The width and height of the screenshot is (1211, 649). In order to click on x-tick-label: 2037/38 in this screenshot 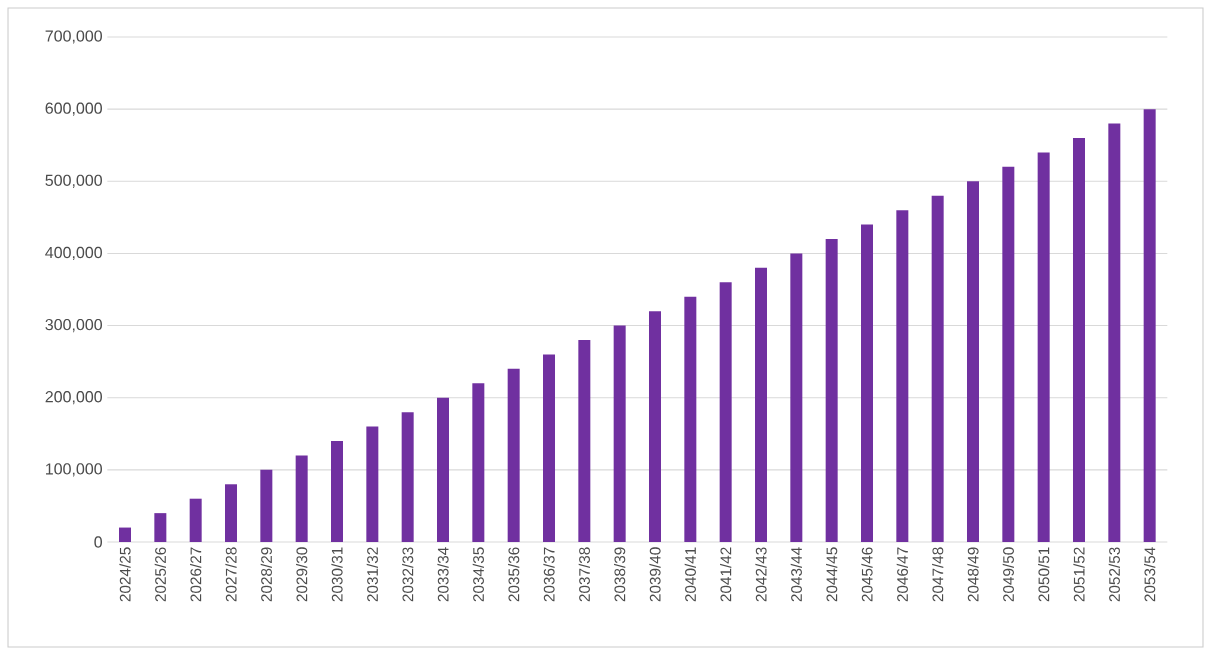, I will do `click(584, 574)`.